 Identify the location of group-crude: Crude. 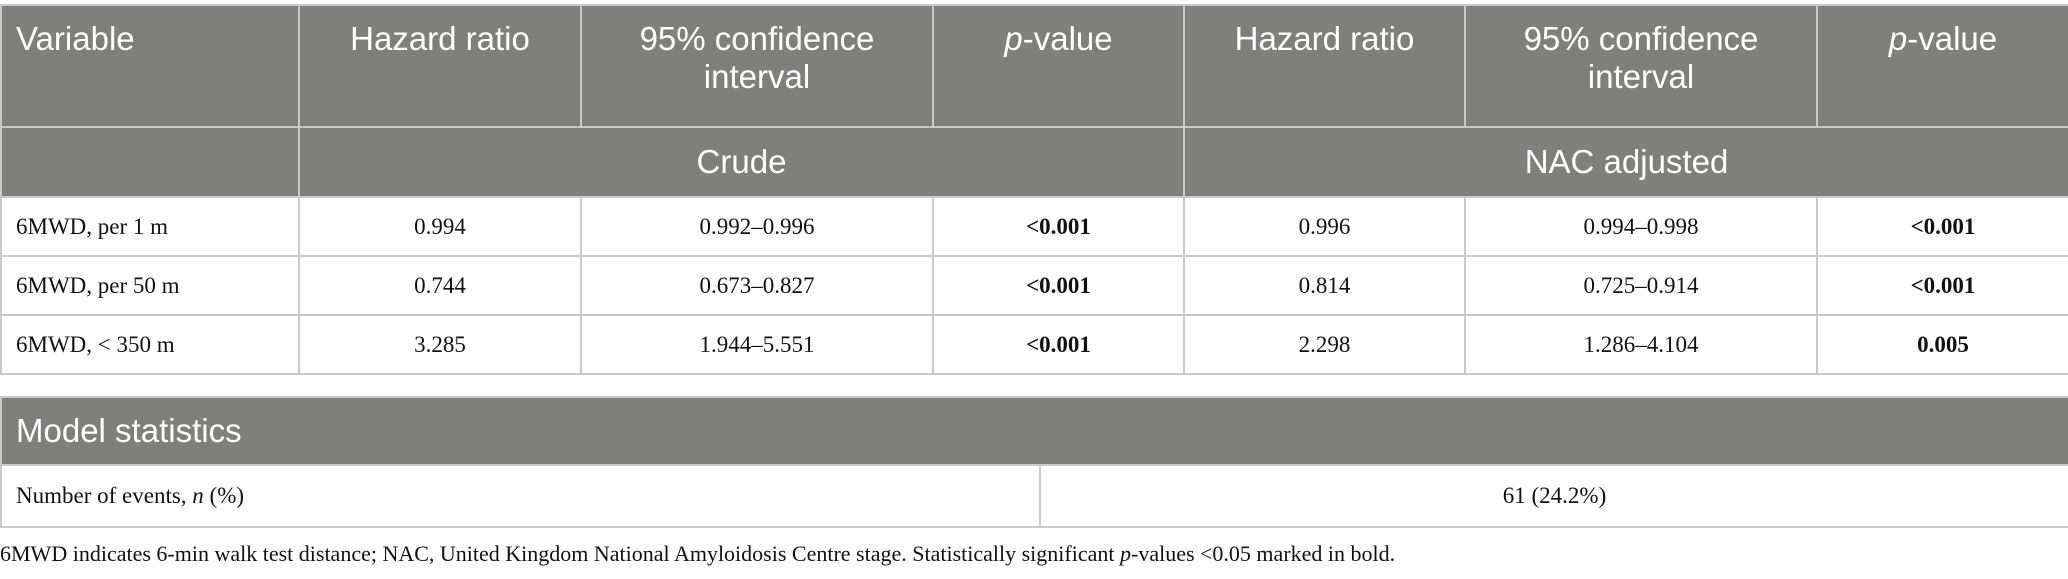
(741, 162).